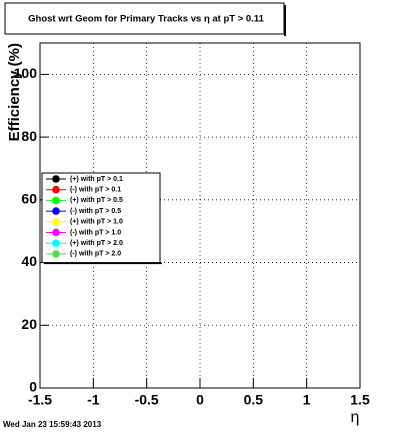  I want to click on title-shadow, so click(285, 20).